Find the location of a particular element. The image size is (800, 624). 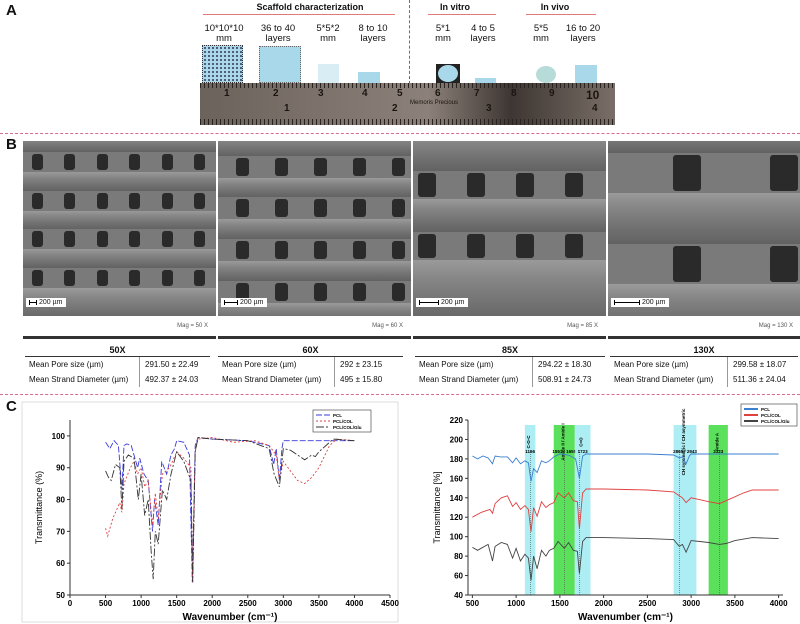

scaffold-label-line1: 5*5 is located at coordinates (541, 28).